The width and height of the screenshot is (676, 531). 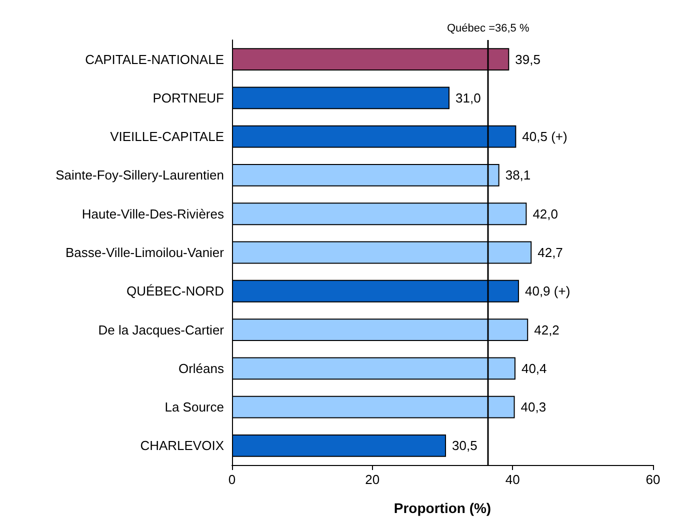 I want to click on y-tick-label: La Source, so click(x=194, y=407).